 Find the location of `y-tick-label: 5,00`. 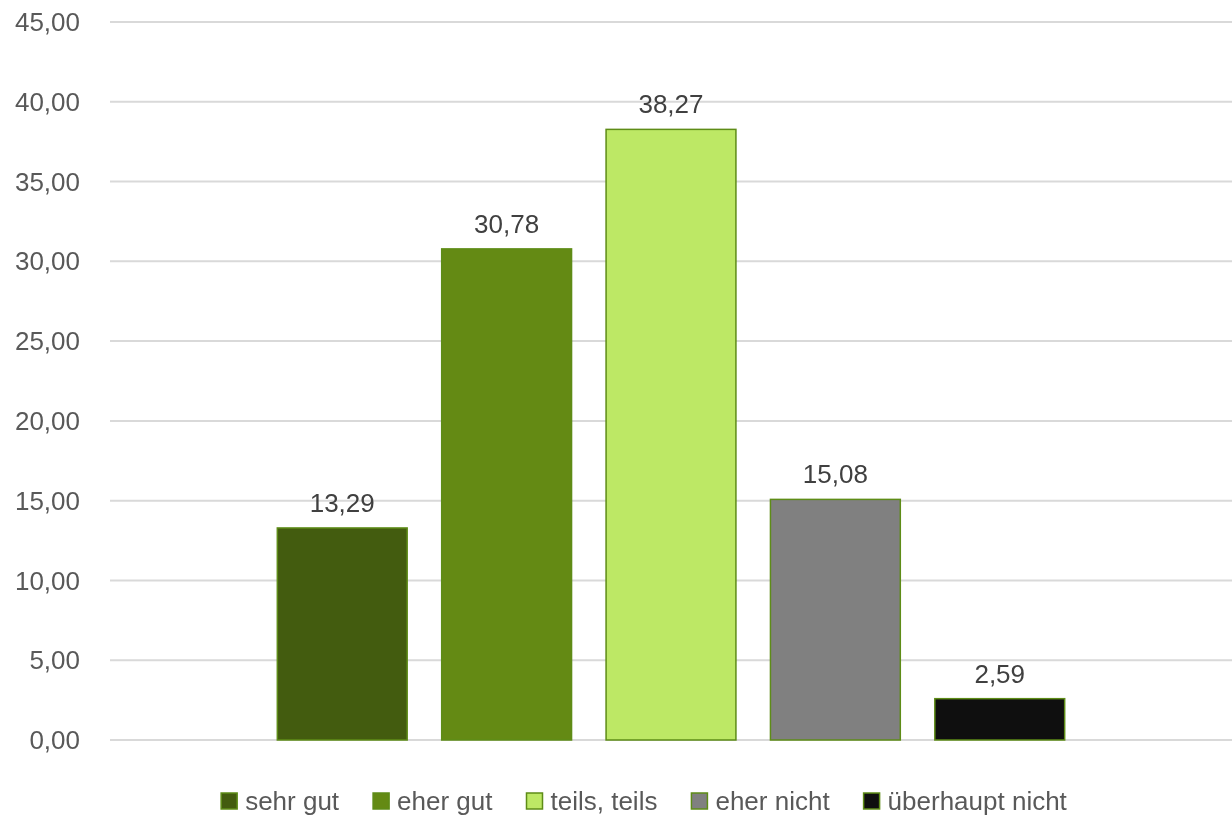

y-tick-label: 5,00 is located at coordinates (54, 660).